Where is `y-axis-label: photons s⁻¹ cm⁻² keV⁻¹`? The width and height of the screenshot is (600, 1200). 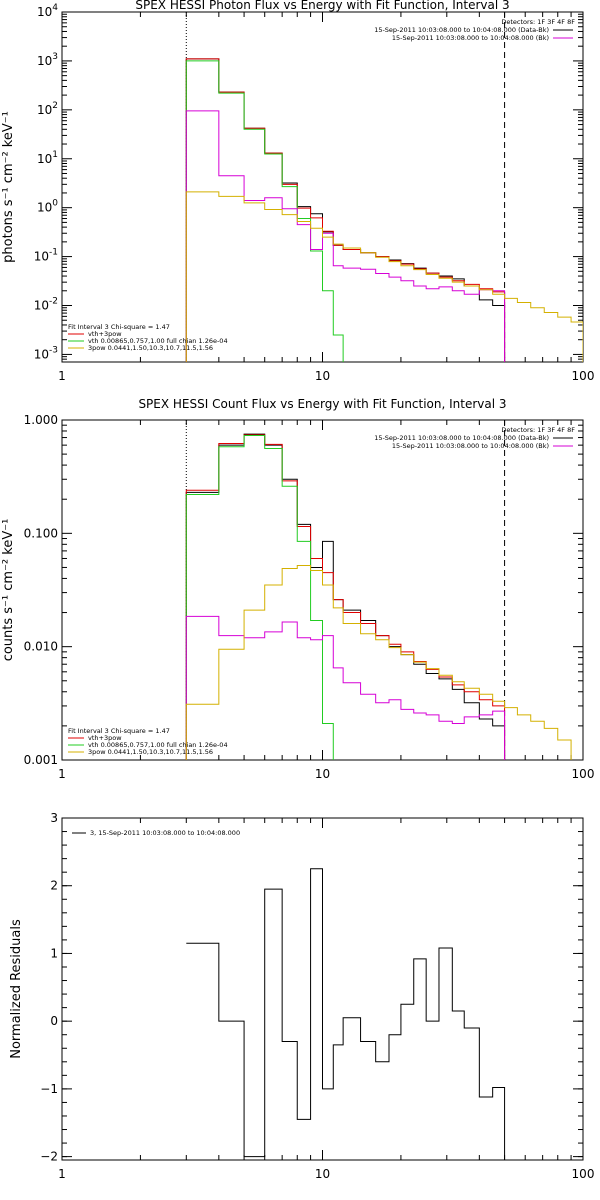
y-axis-label: photons s⁻¹ cm⁻² keV⁻¹ is located at coordinates (8, 187).